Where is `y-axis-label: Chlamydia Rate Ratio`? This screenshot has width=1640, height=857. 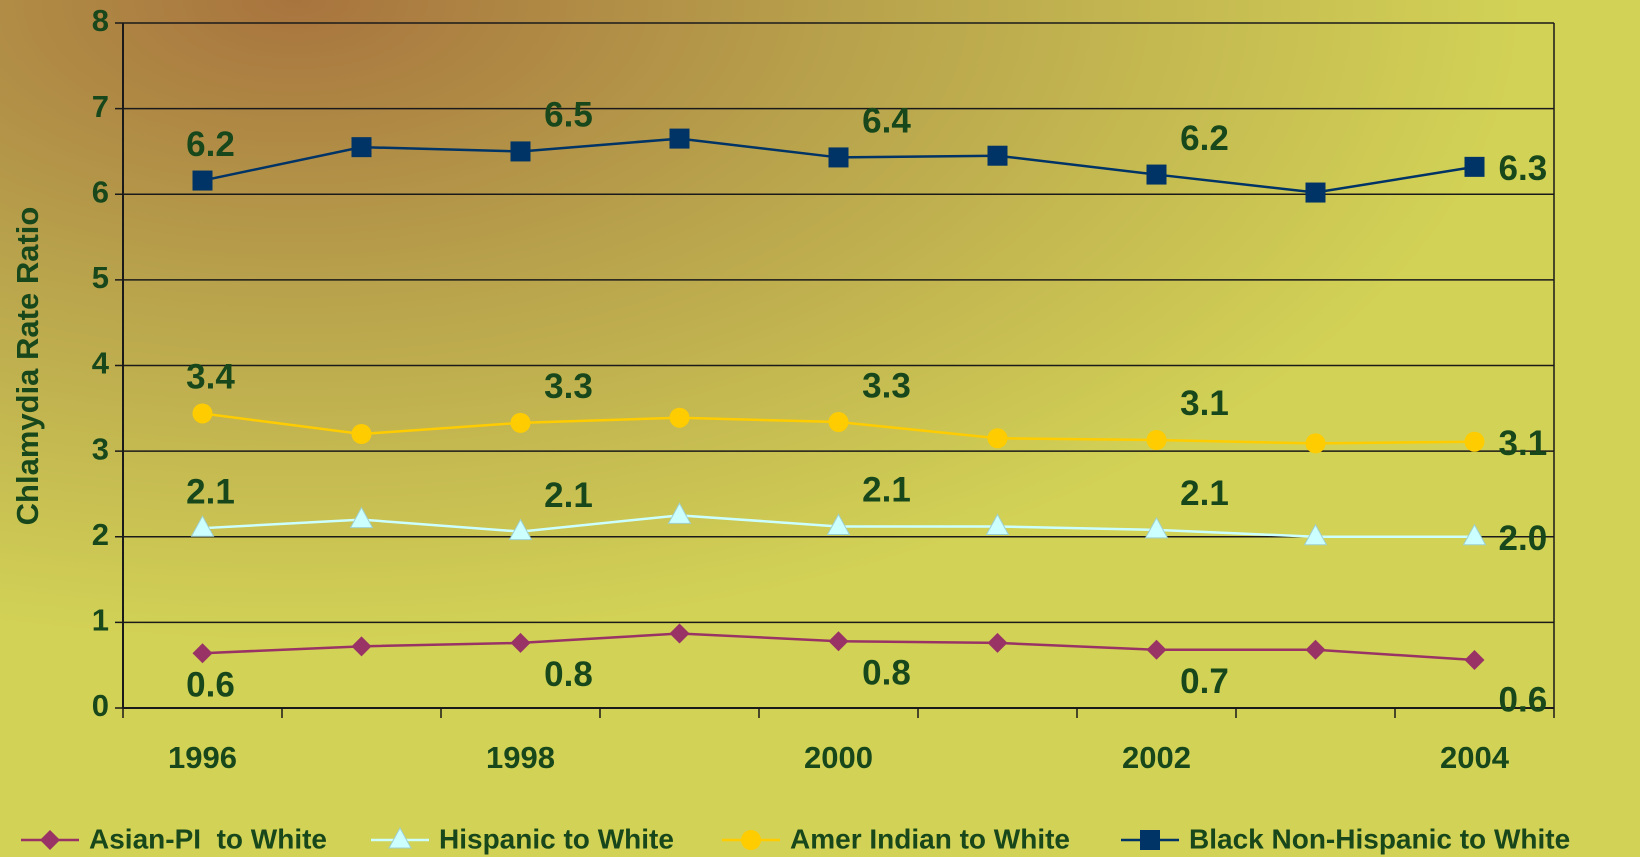
y-axis-label: Chlamydia Rate Ratio is located at coordinates (27, 366).